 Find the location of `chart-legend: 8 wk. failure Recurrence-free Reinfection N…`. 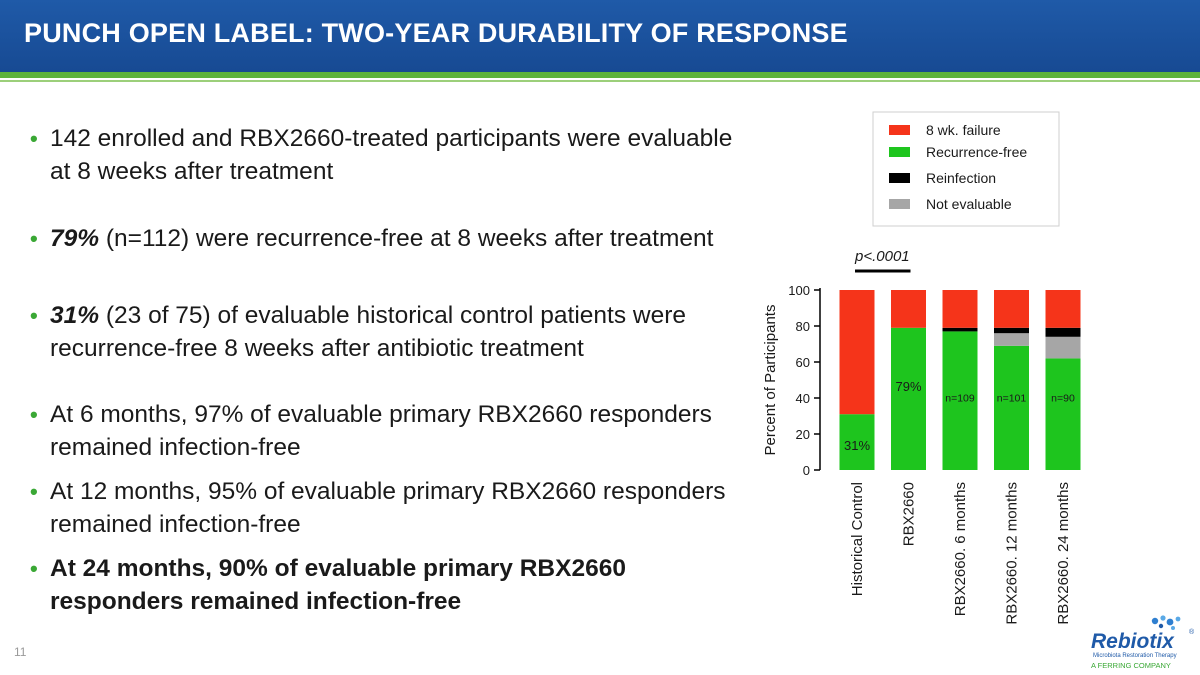

chart-legend: 8 wk. failure Recurrence-free Reinfection N… is located at coordinates (966, 169).